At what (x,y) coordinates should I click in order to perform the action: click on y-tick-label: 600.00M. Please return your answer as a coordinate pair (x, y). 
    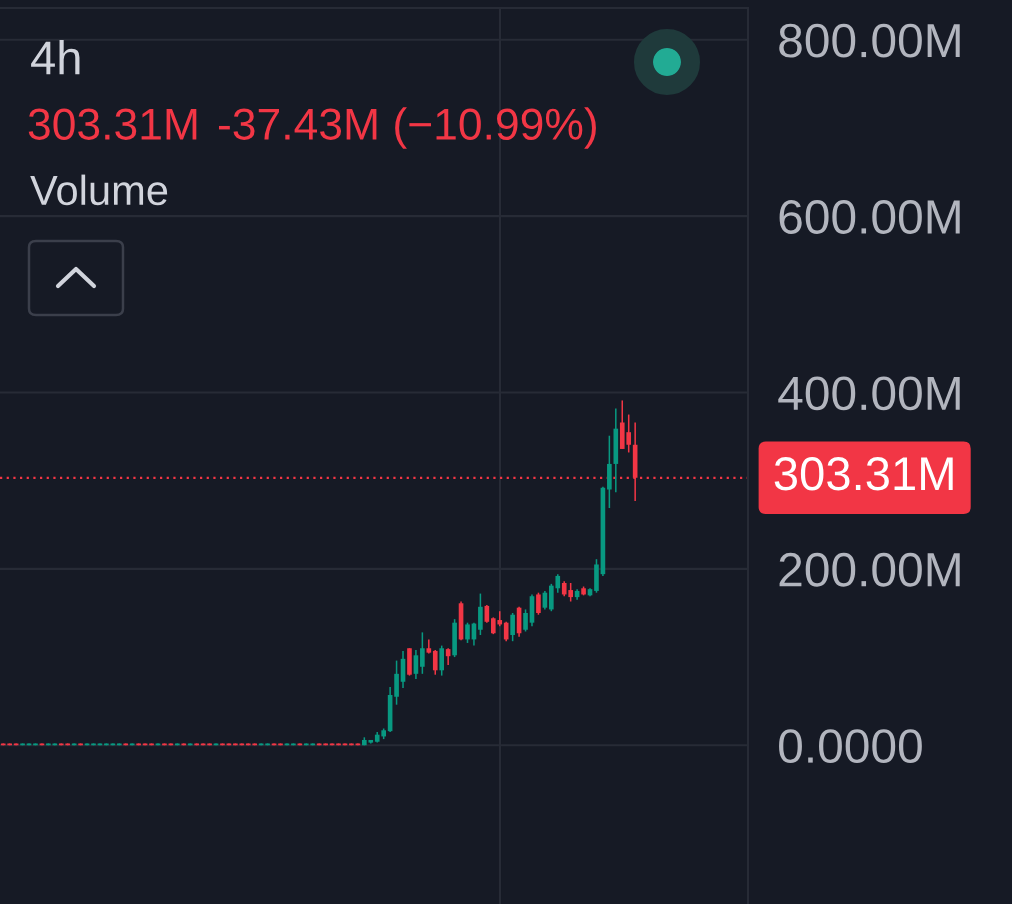
    Looking at the image, I should click on (869, 217).